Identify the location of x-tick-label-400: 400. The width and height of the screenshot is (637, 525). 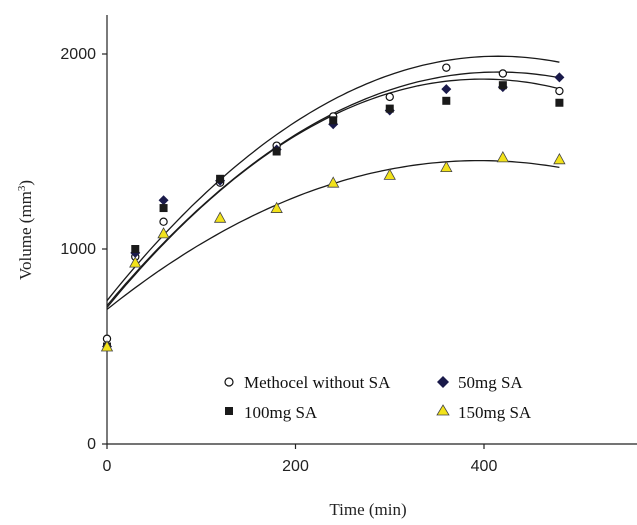
(484, 466).